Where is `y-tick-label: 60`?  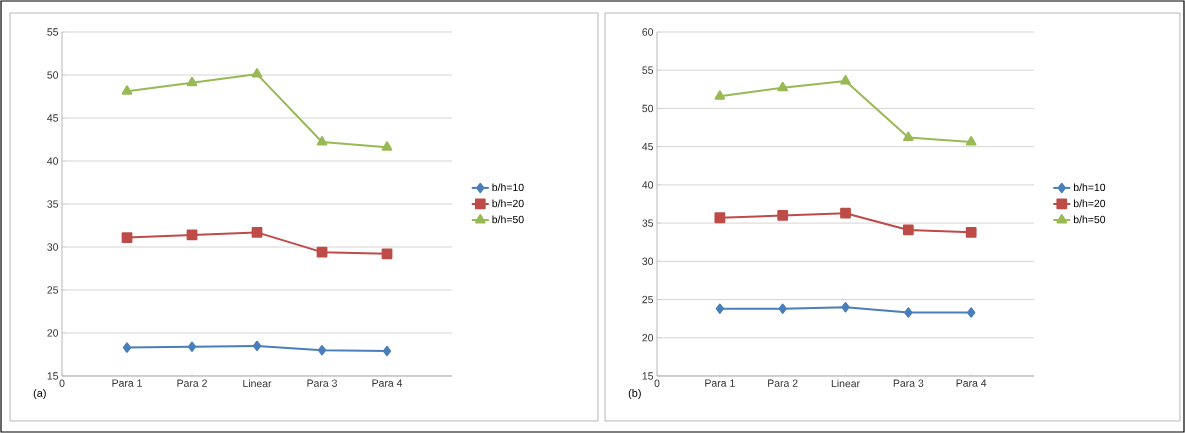 y-tick-label: 60 is located at coordinates (648, 32).